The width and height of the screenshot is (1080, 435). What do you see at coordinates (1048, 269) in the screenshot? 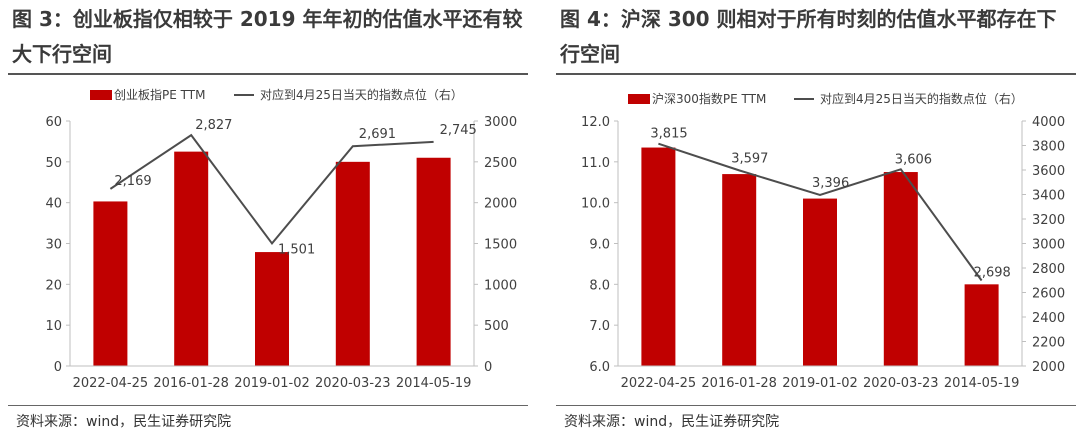
I see `y-tick-label-right: 2800` at bounding box center [1048, 269].